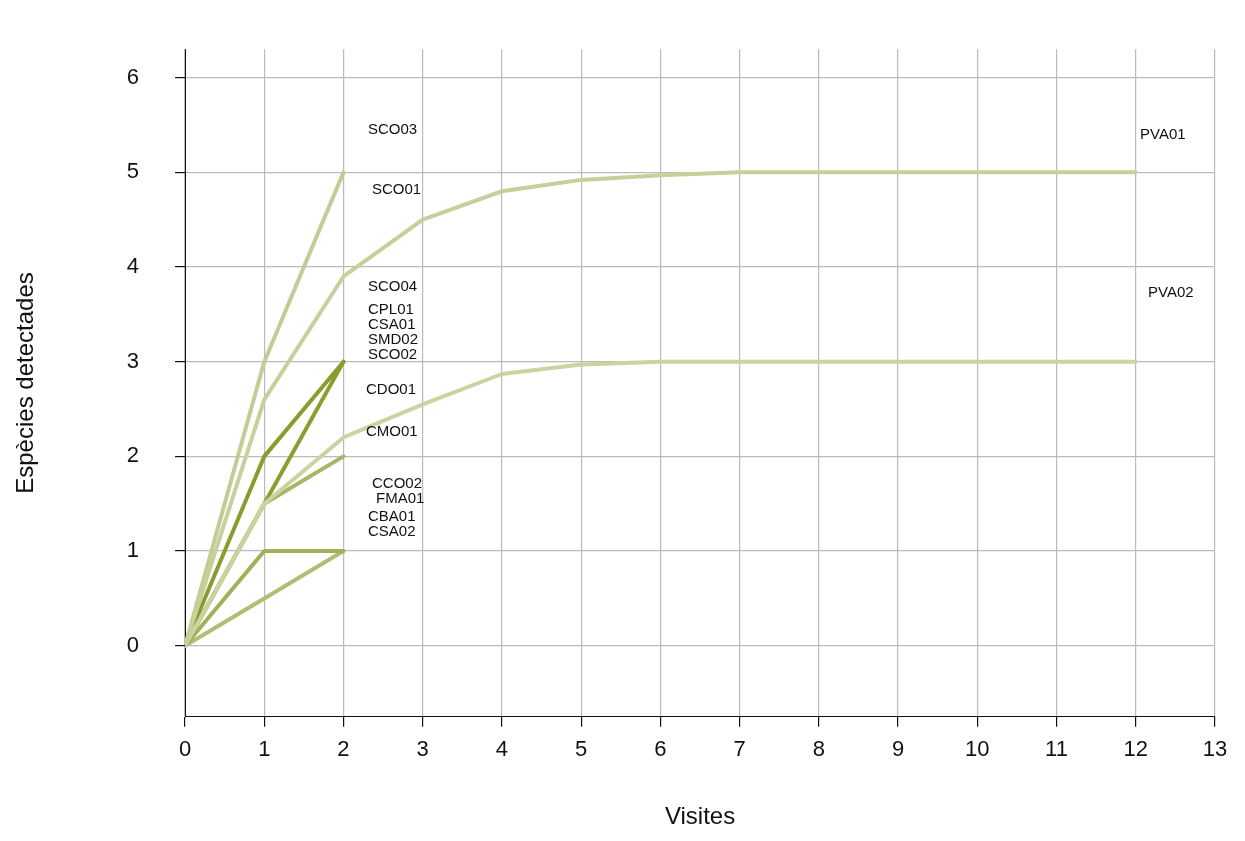 This screenshot has width=1245, height=841. Describe the element at coordinates (392, 531) in the screenshot. I see `annotation: CSA02` at that location.